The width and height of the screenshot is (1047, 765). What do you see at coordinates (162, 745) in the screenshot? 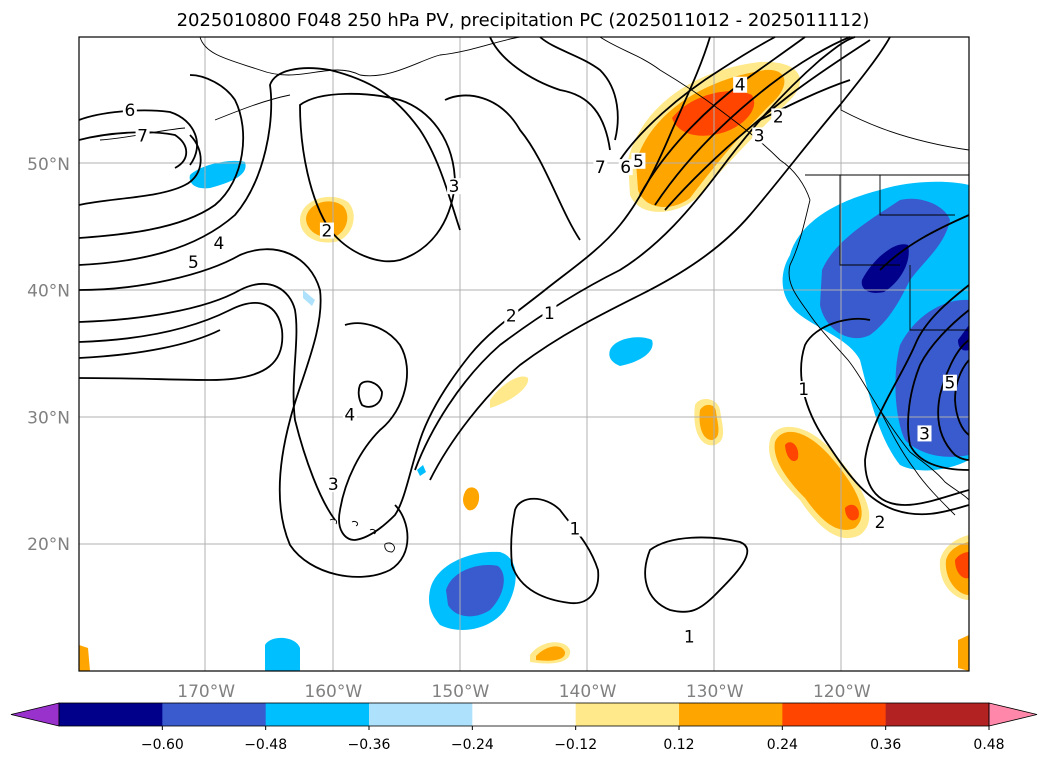
I see `colorbar-tick-label: −0.60` at bounding box center [162, 745].